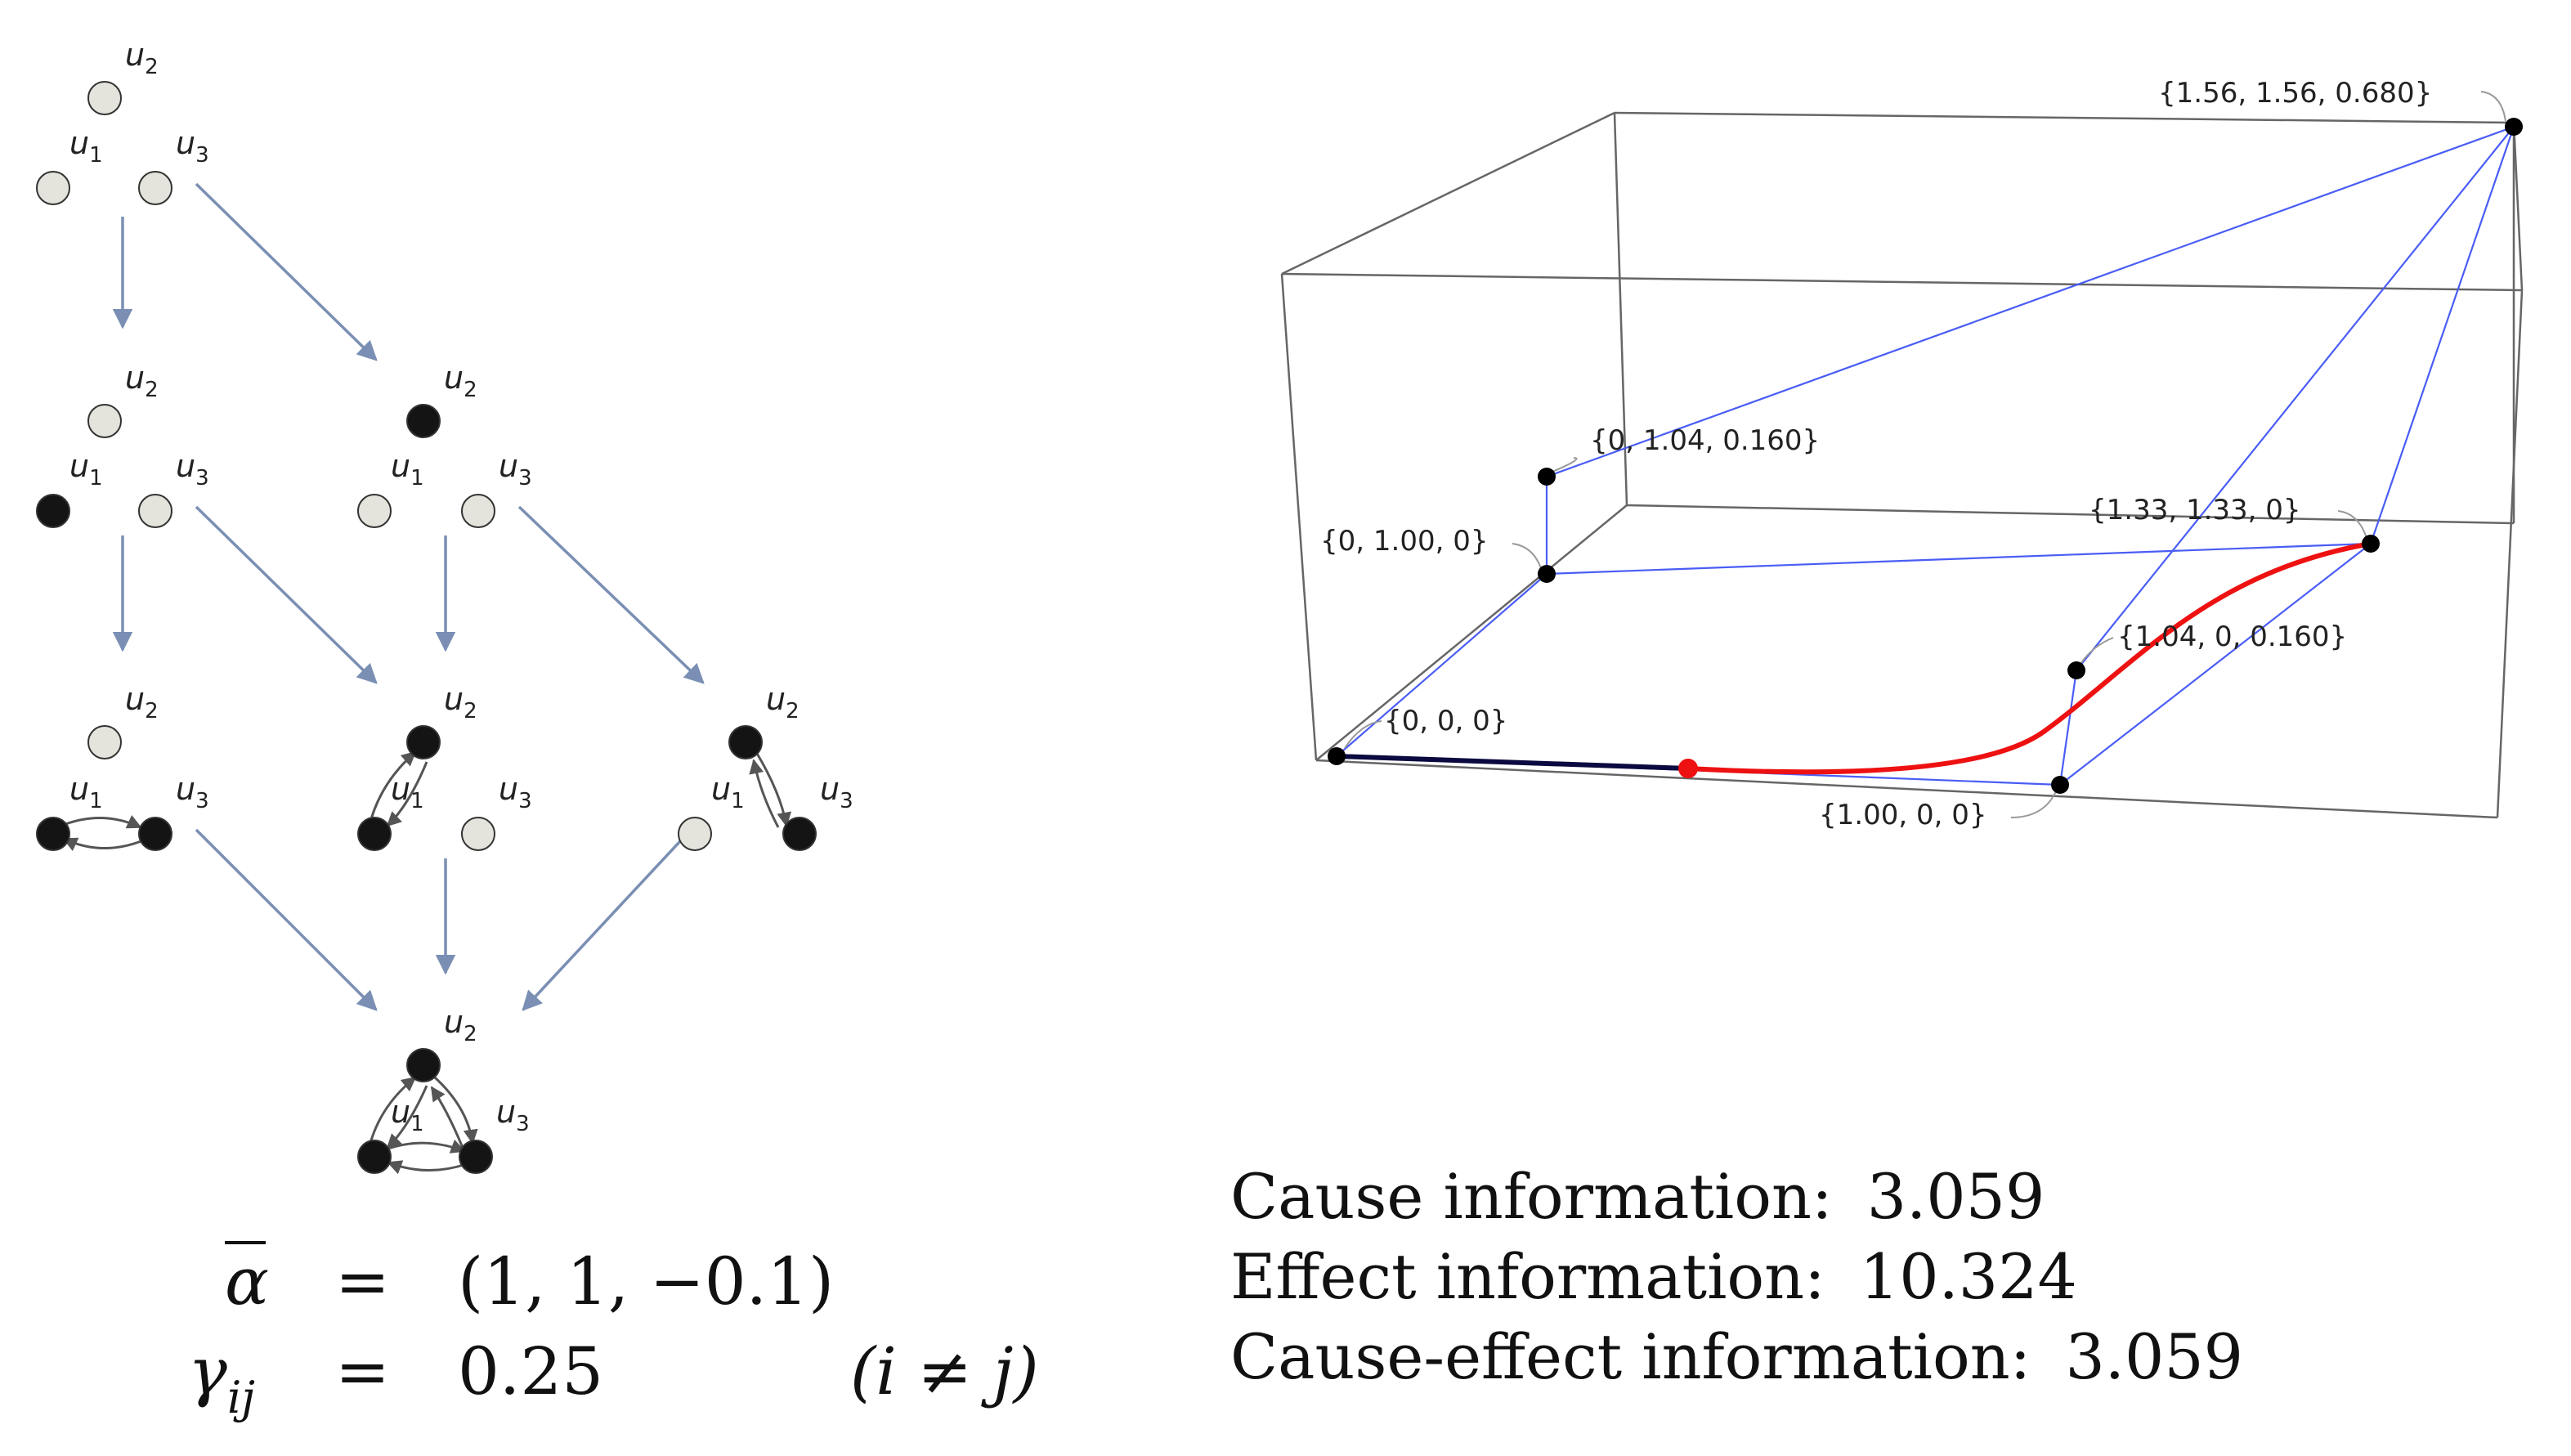 The width and height of the screenshot is (2571, 1456). Describe the element at coordinates (945, 1371) in the screenshot. I see `gamma-condition: (i ≠ j)` at that location.